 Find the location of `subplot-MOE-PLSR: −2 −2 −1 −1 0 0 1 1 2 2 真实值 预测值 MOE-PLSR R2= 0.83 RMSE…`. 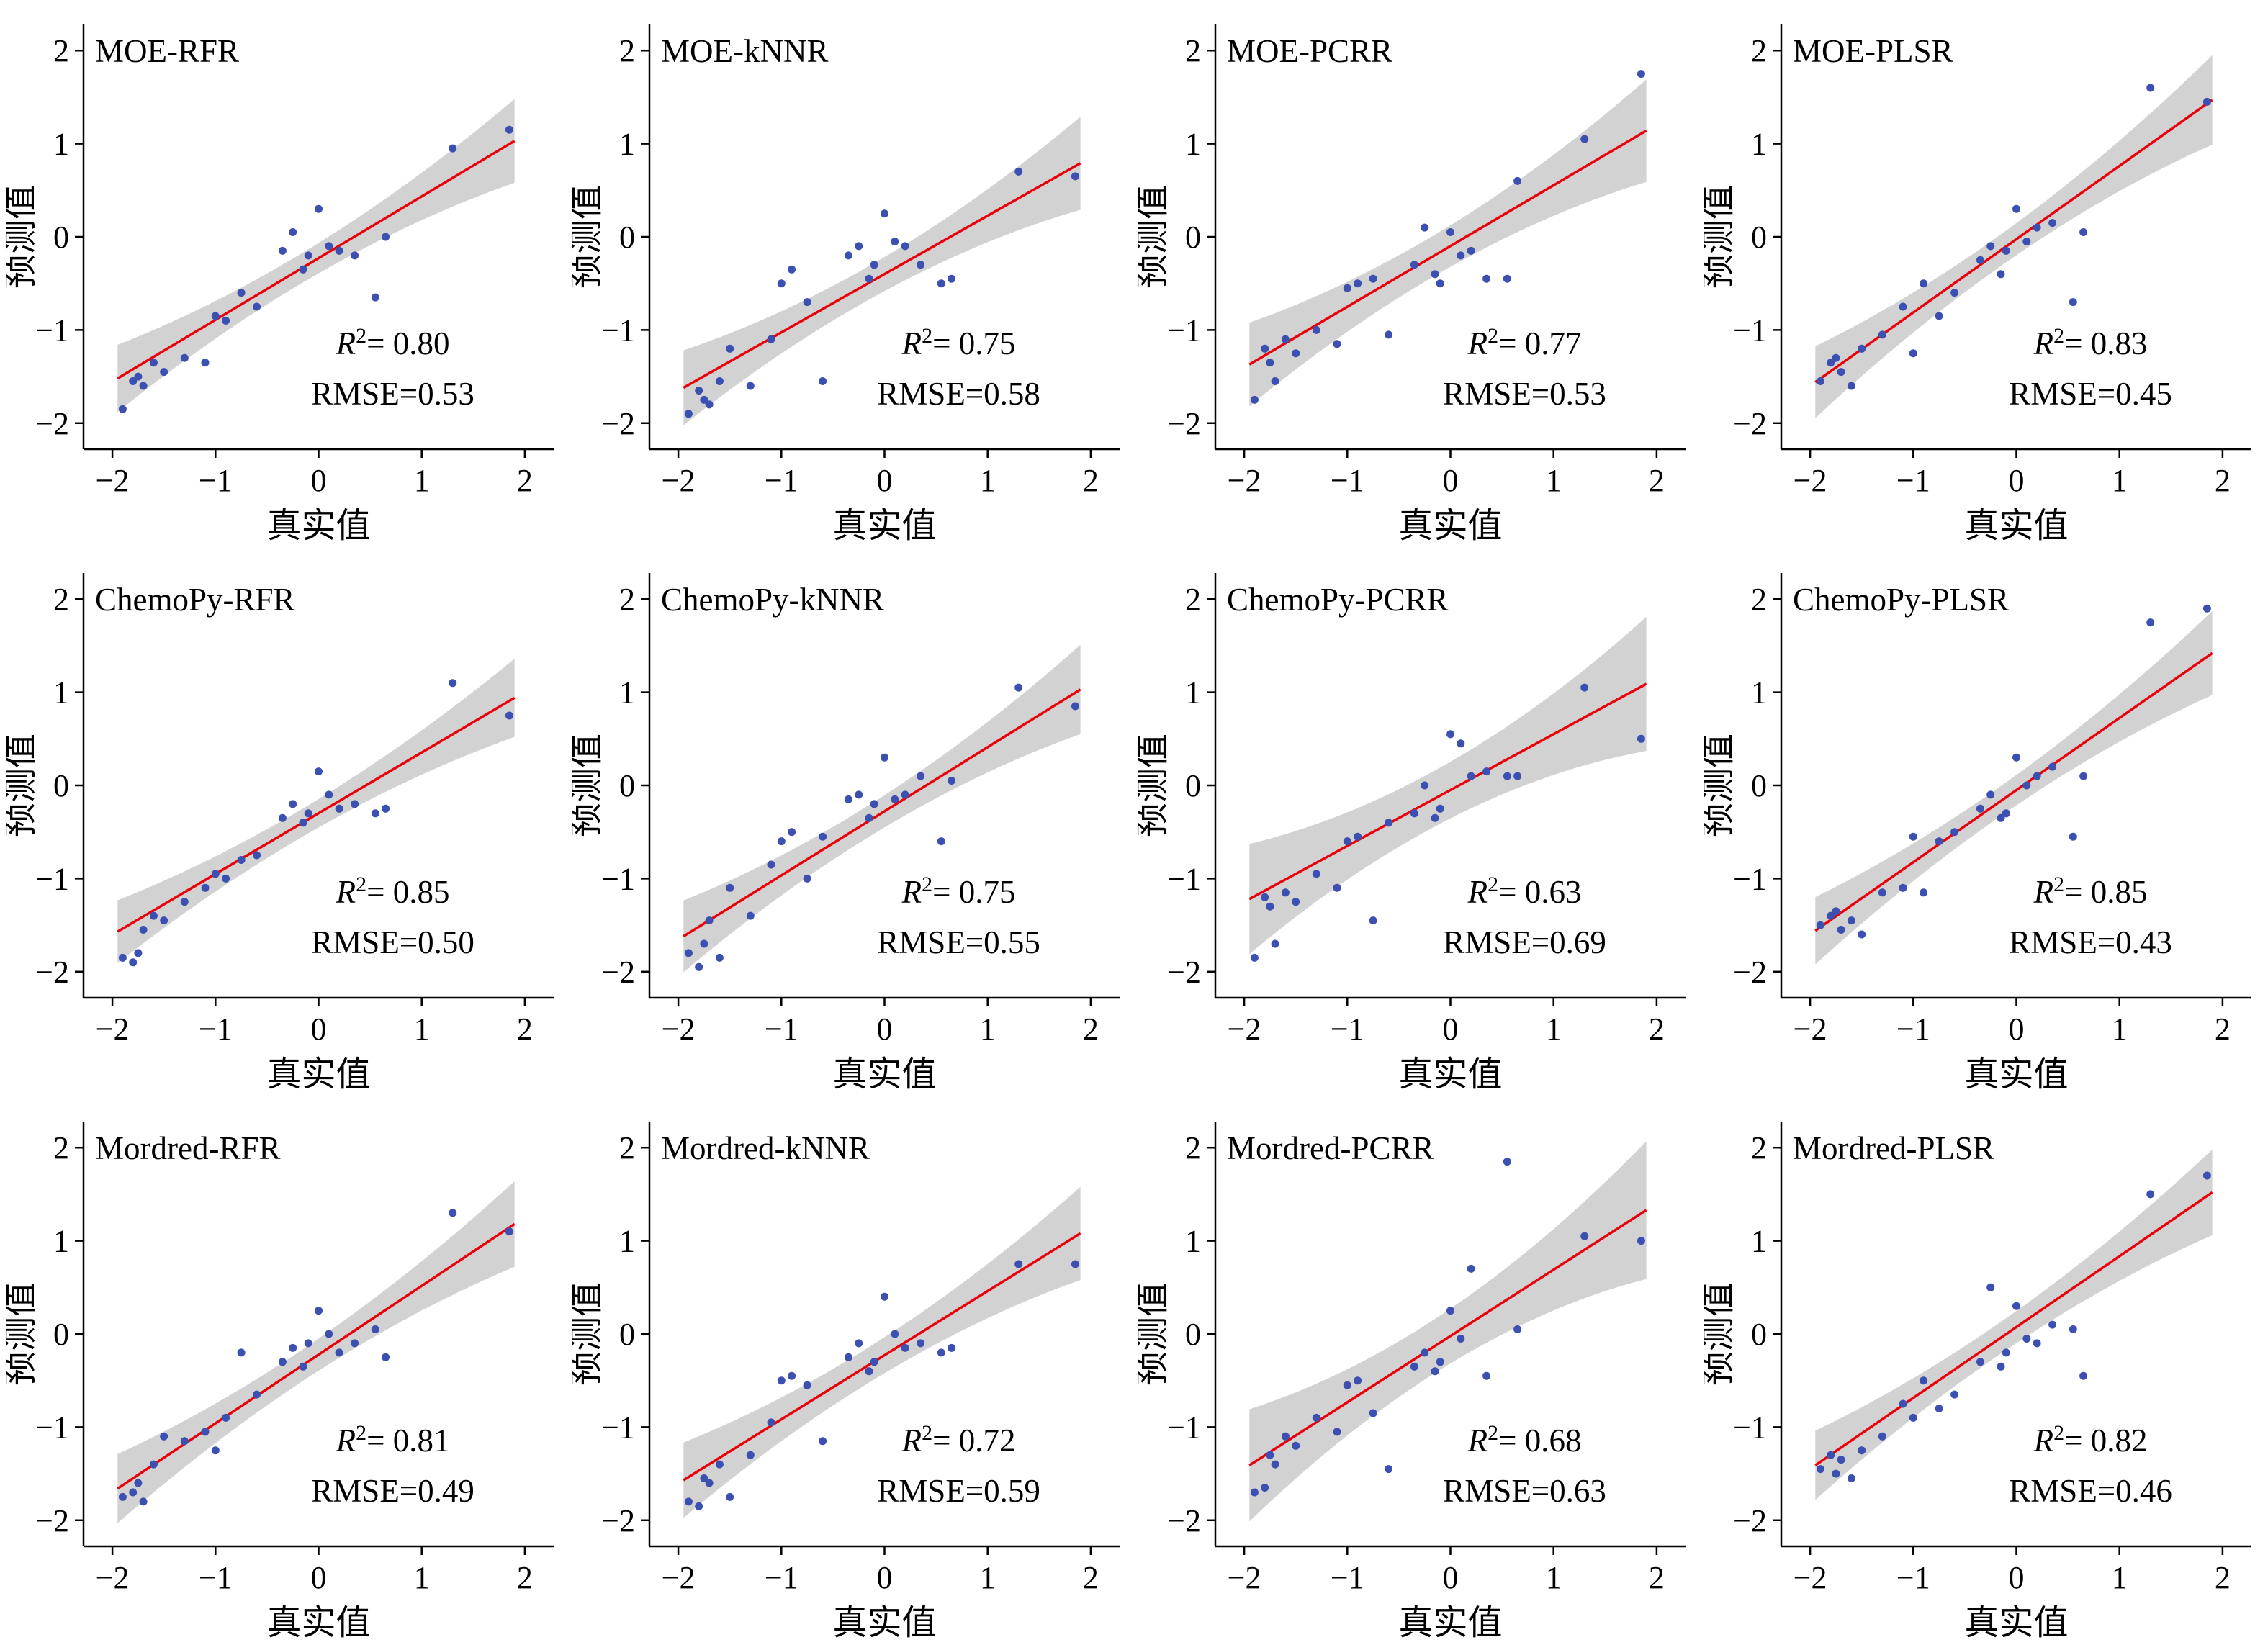

subplot-MOE-PLSR: −2 −2 −1 −1 0 0 1 1 2 2 真实值 预测值 MOE-PLSR R2= 0.83 RMSE… is located at coordinates (1983, 277).